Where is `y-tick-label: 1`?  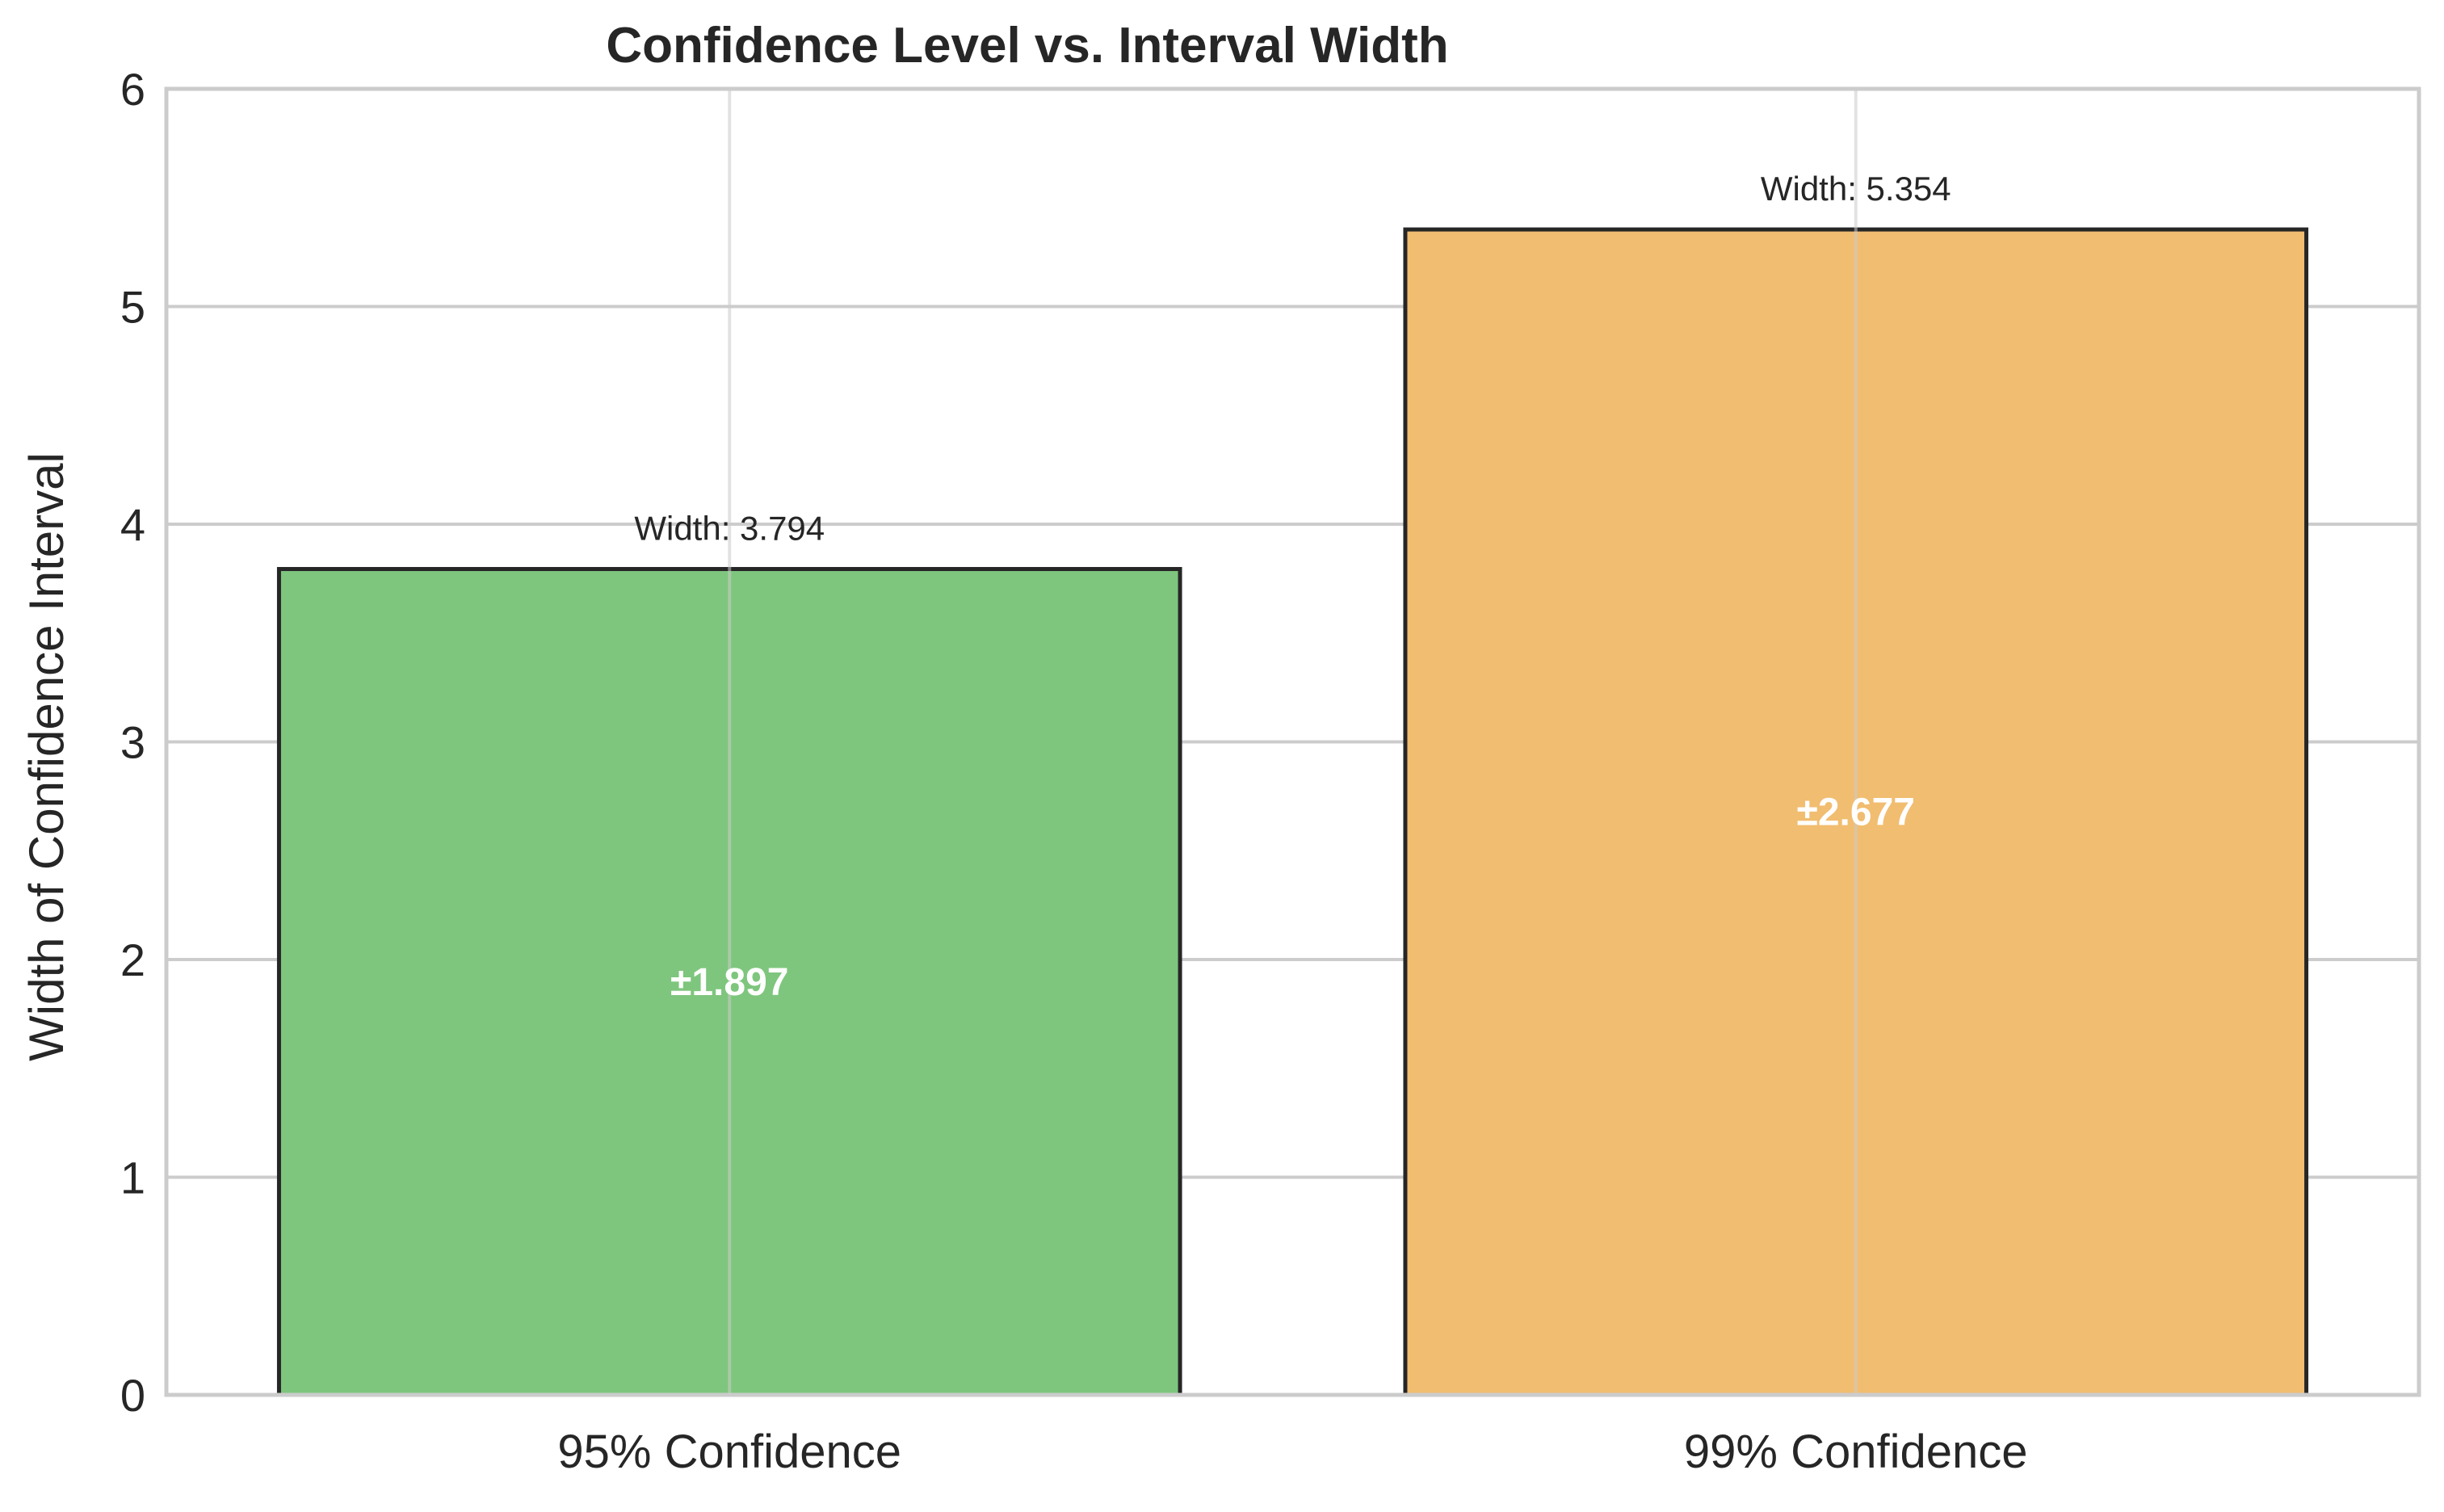 y-tick-label: 1 is located at coordinates (132, 1178).